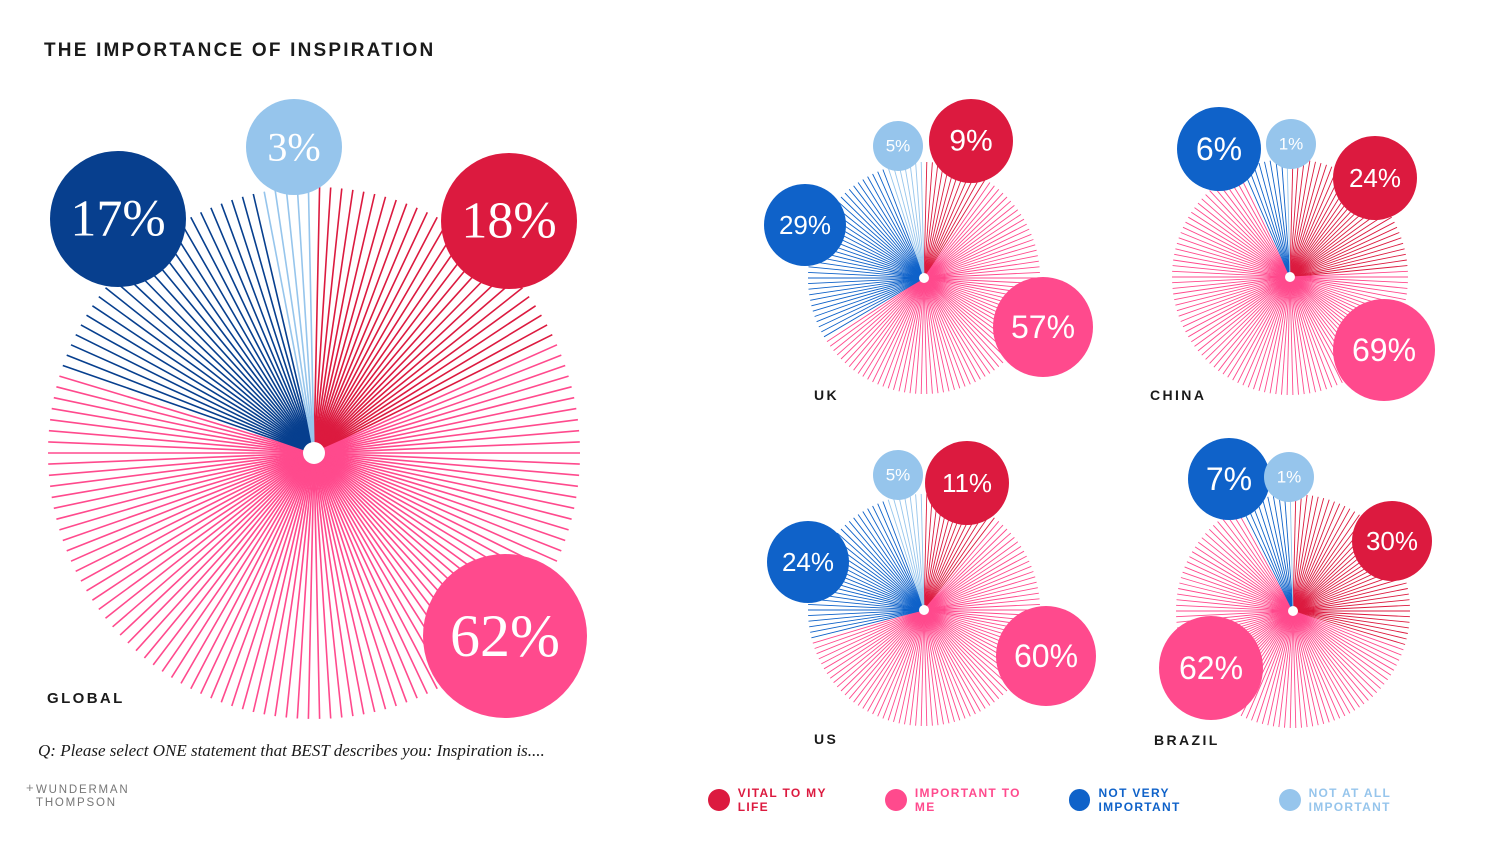 This screenshot has height=844, width=1500. What do you see at coordinates (914, 553) in the screenshot?
I see `ray-not-at-all` at bounding box center [914, 553].